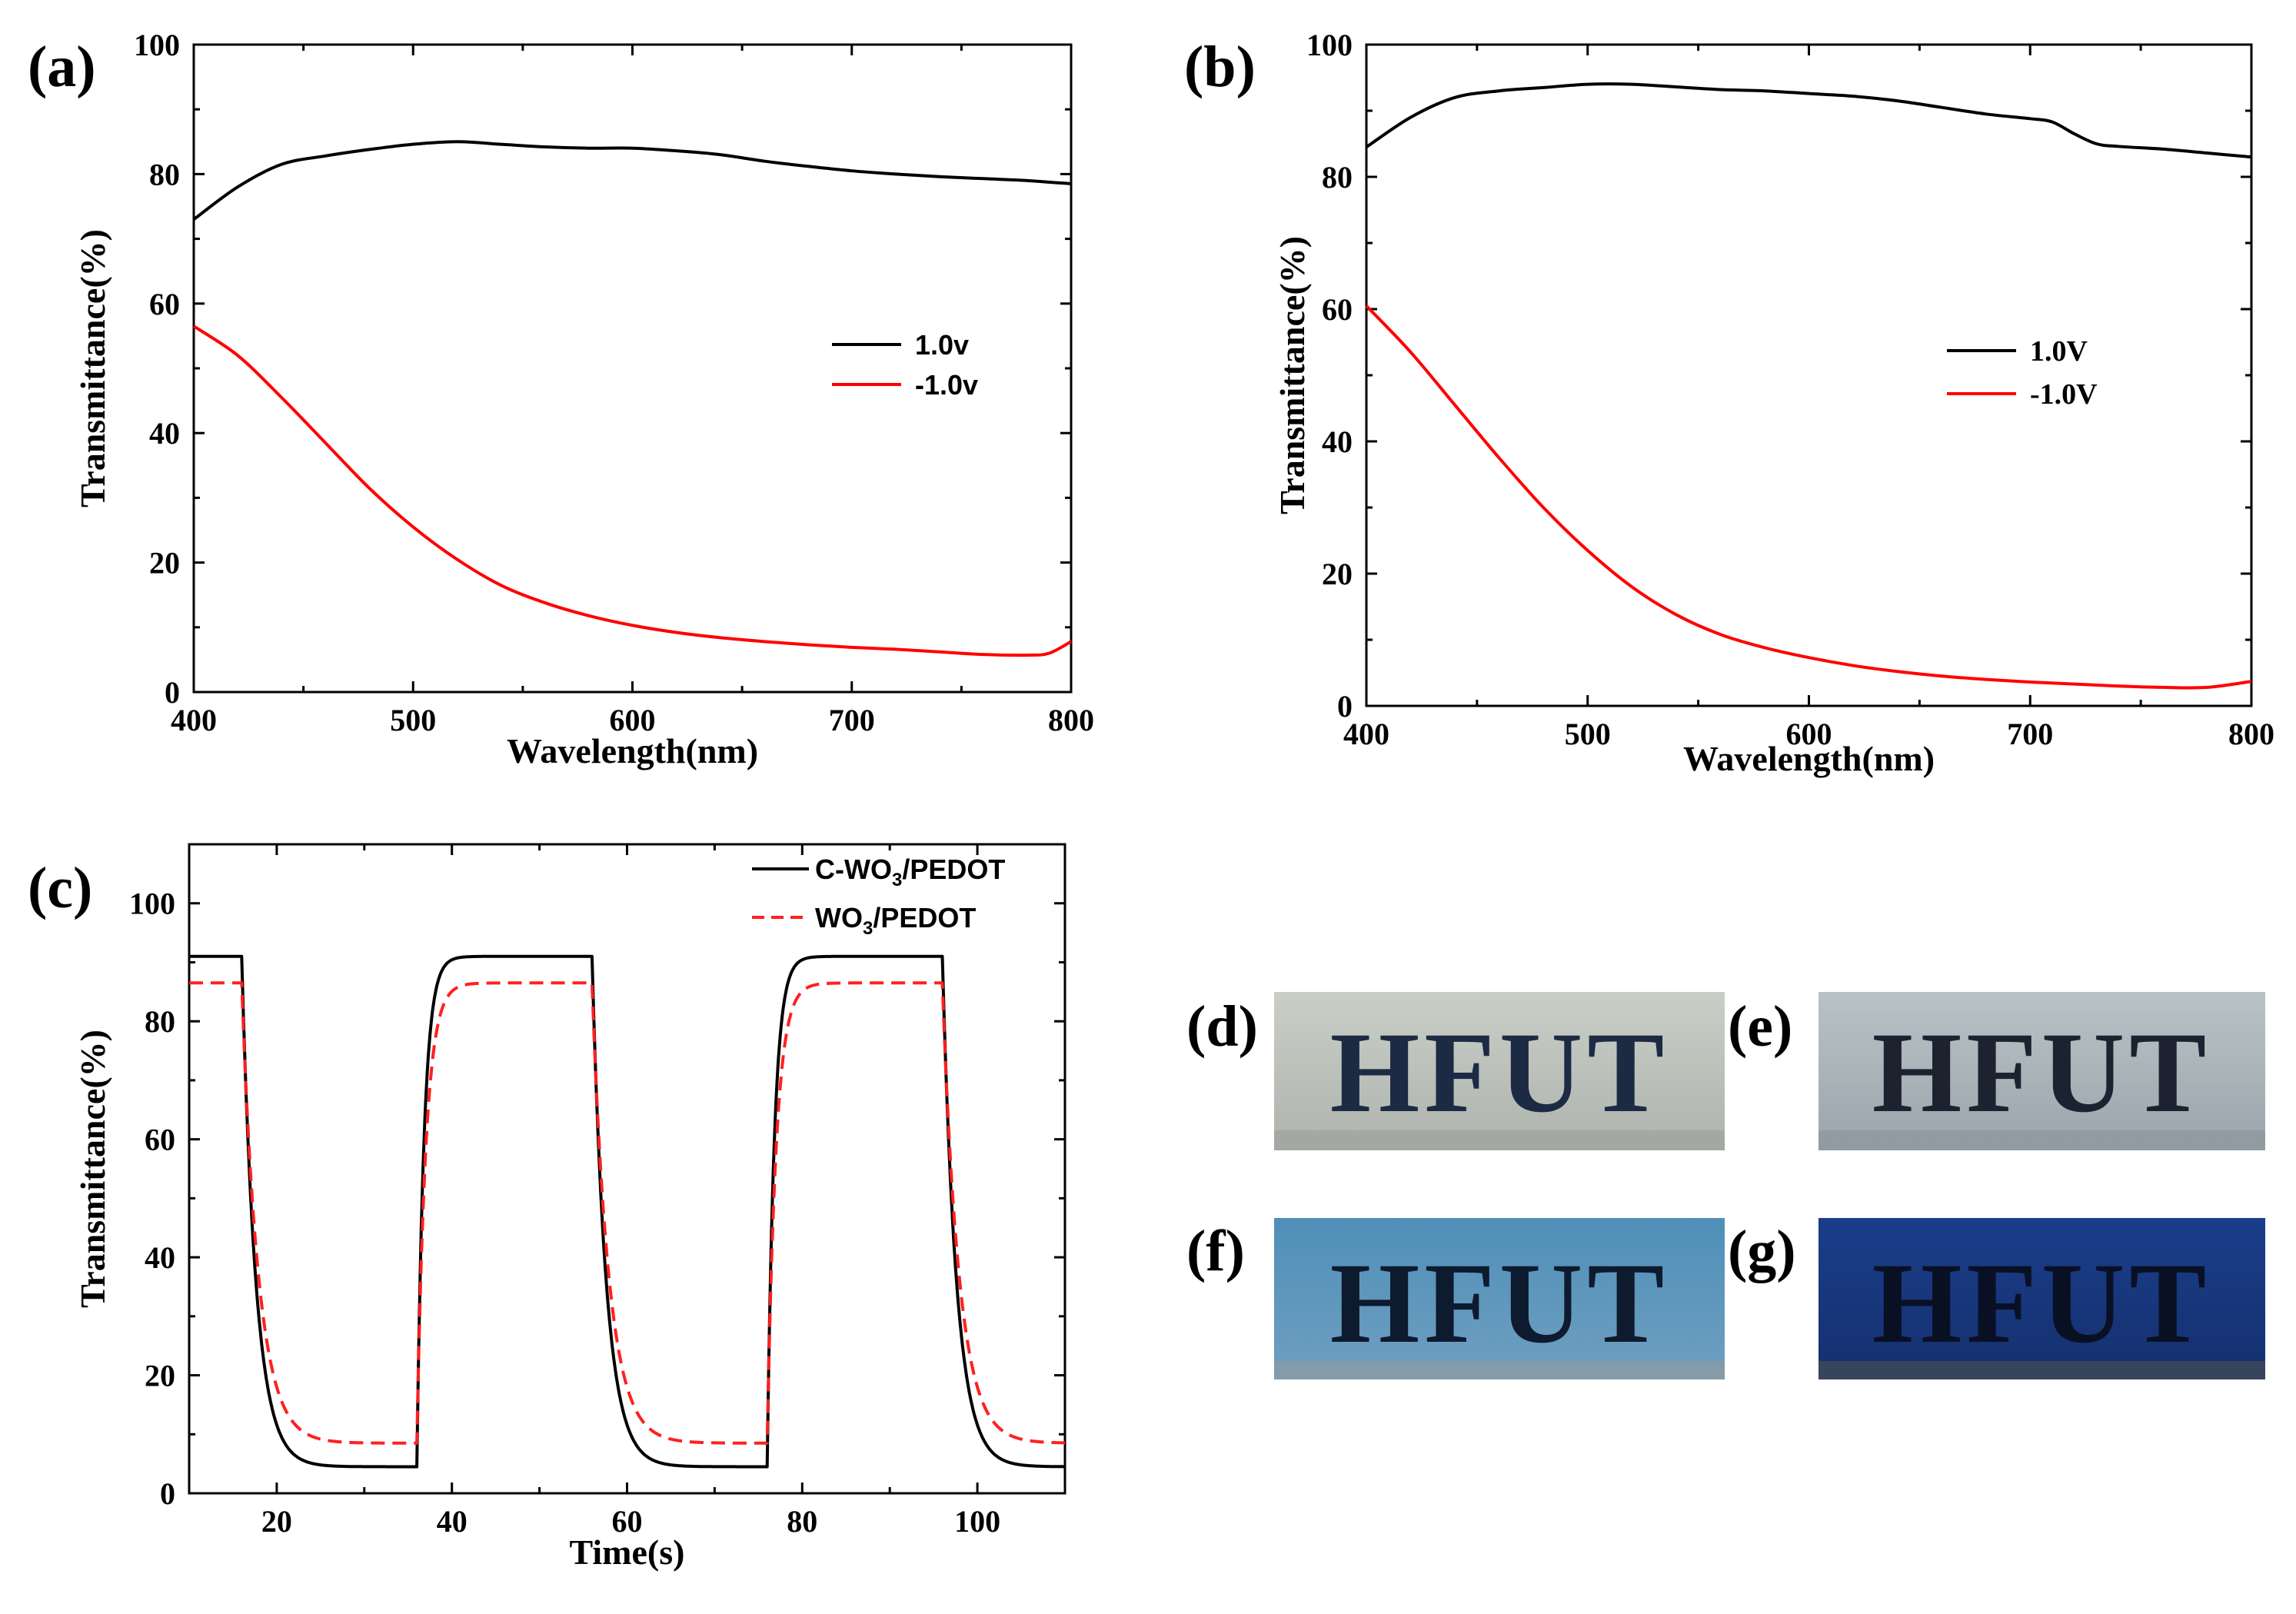 This screenshot has width=2296, height=1614. I want to click on photo-d: HFUT, so click(1499, 1071).